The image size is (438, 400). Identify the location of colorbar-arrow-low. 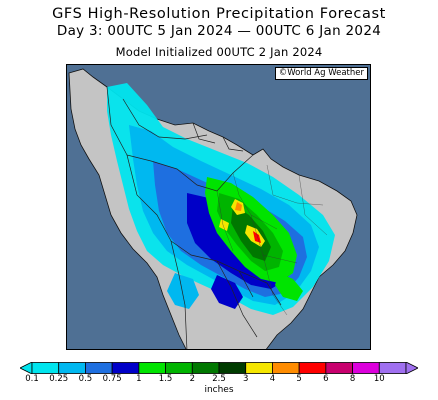
(26, 368).